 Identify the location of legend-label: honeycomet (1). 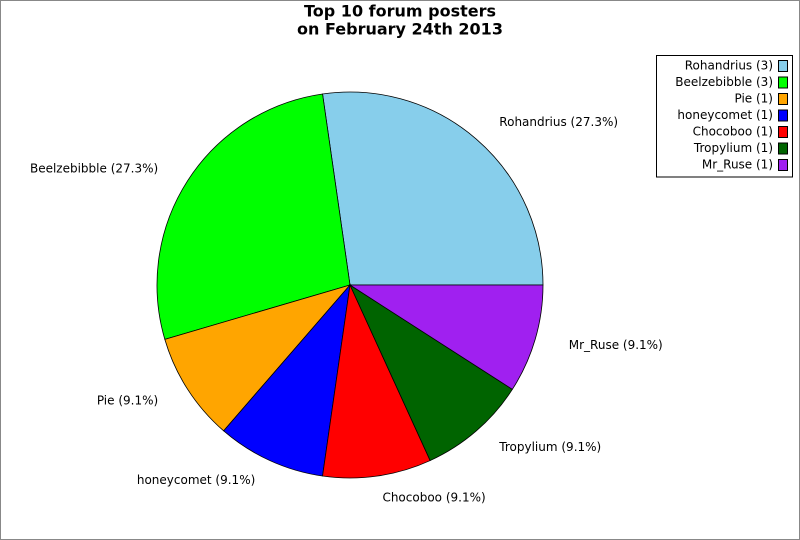
(725, 115).